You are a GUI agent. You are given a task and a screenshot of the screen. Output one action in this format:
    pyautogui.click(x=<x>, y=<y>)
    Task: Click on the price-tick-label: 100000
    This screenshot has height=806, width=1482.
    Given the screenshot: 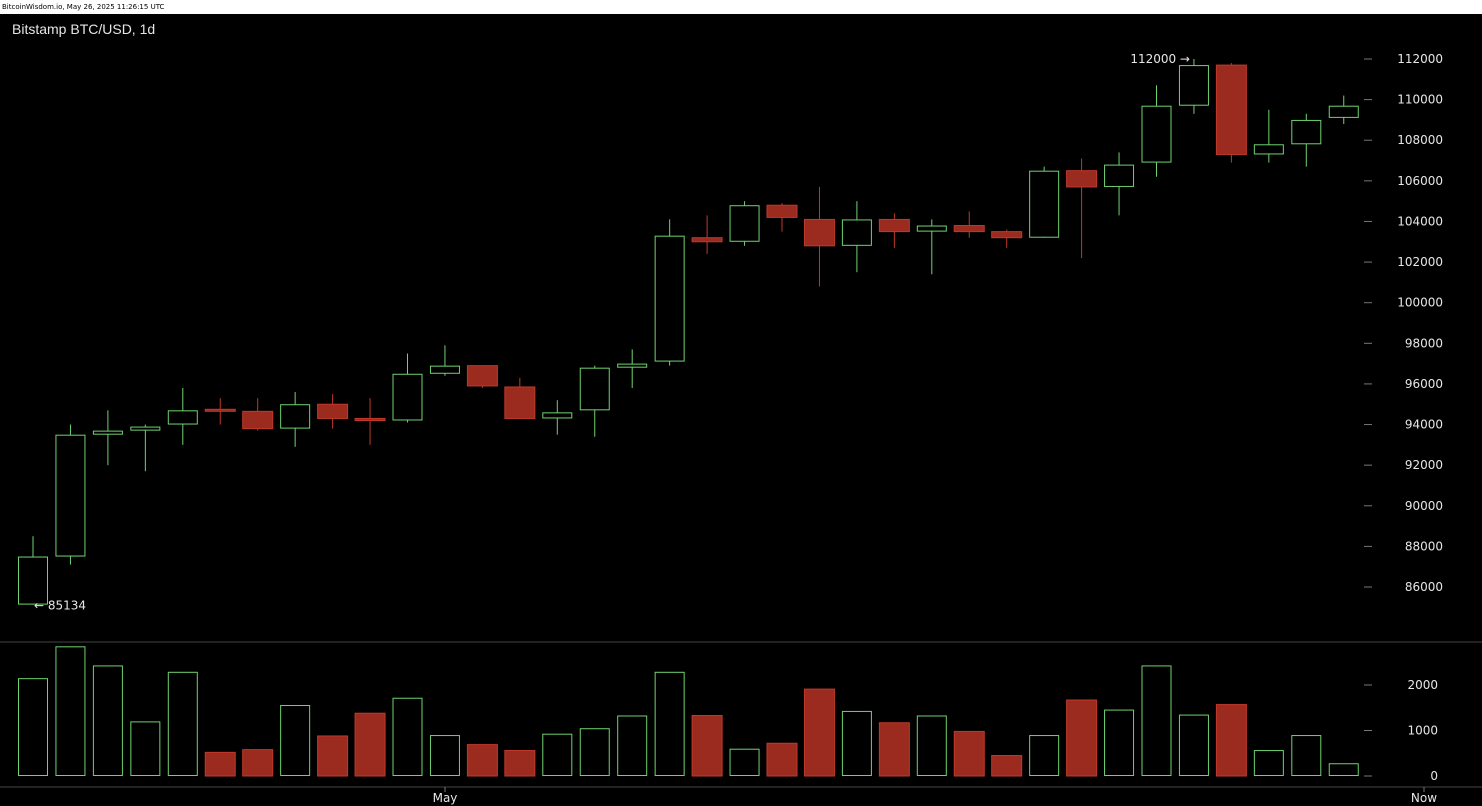 What is the action you would take?
    pyautogui.click(x=1420, y=303)
    